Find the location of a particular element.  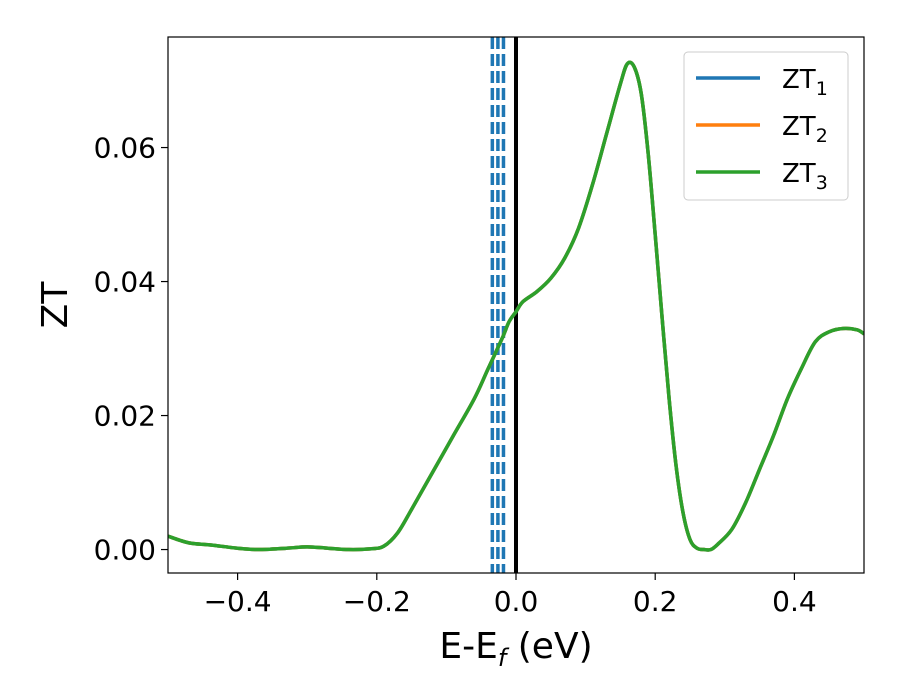

legend-label-subscript: 3 is located at coordinates (822, 183).